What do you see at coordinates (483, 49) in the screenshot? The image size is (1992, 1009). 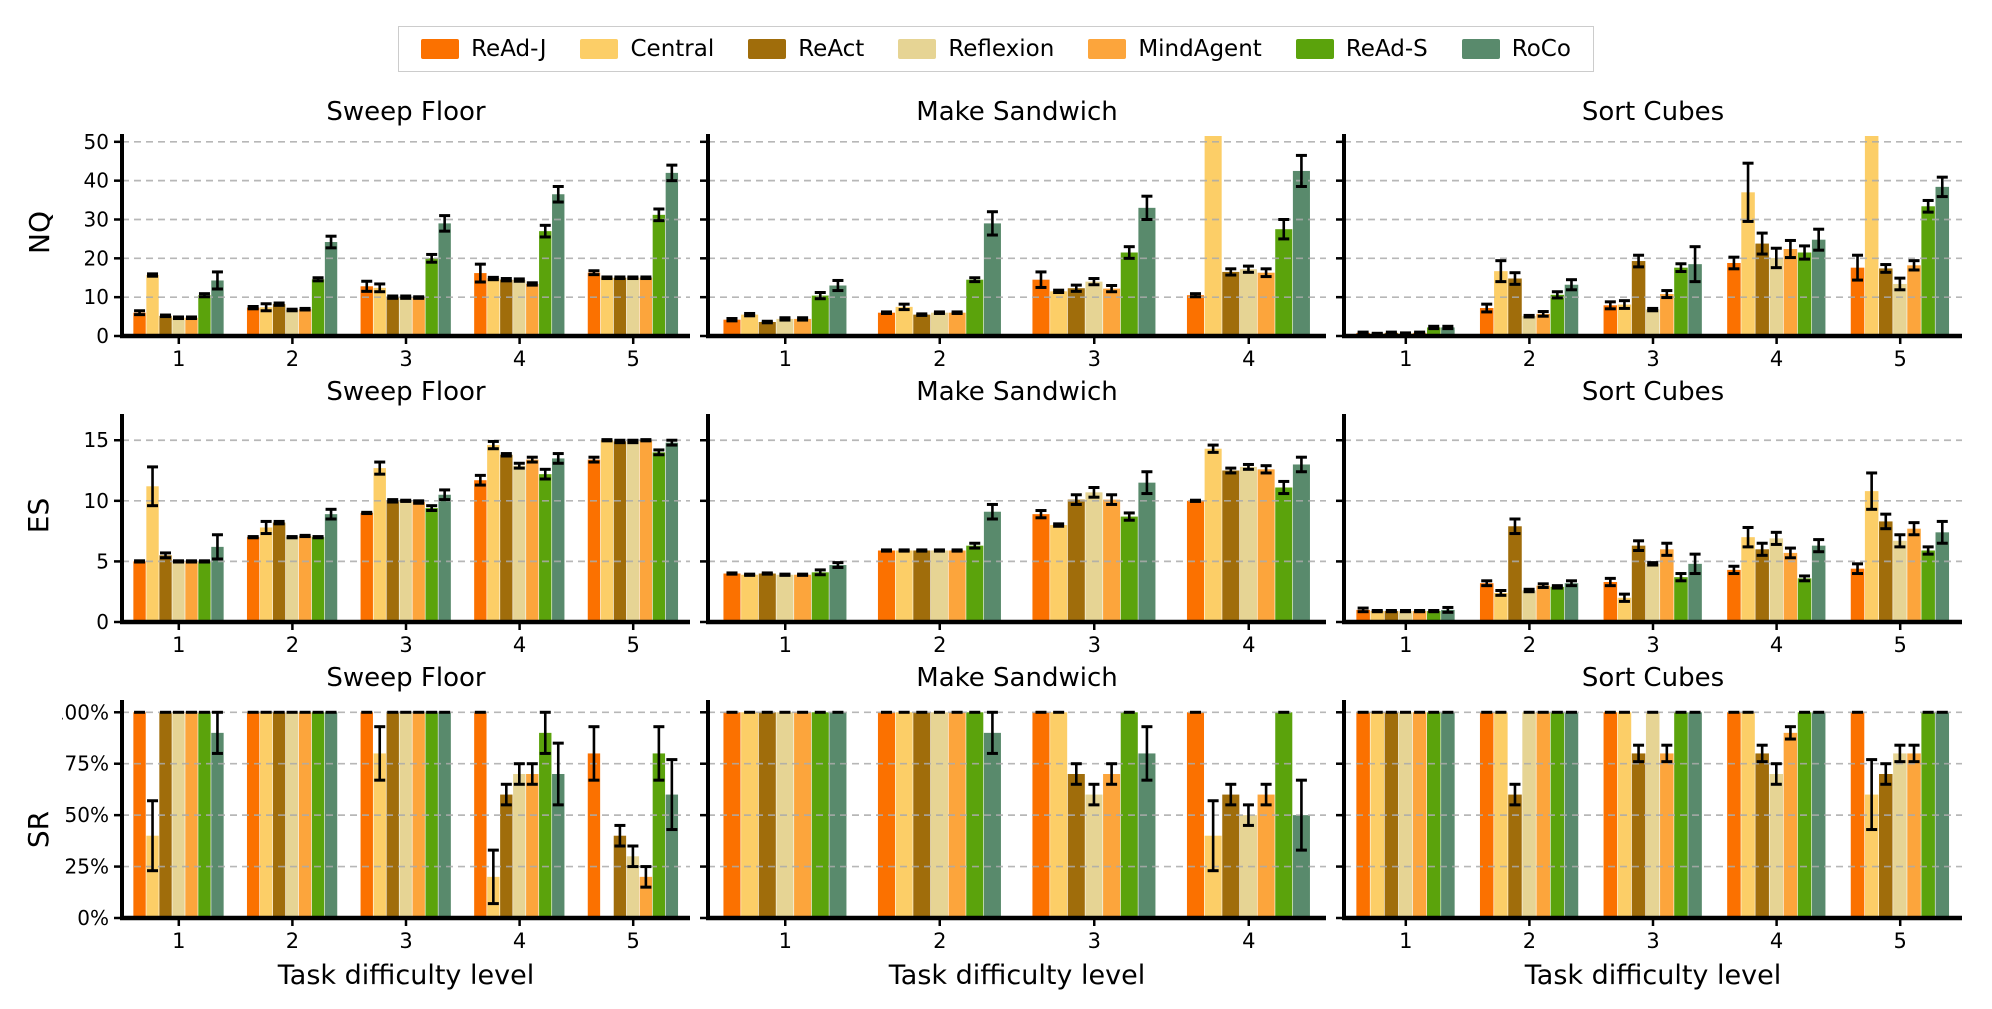 I see `legend-item-read-j: ReAd-J` at bounding box center [483, 49].